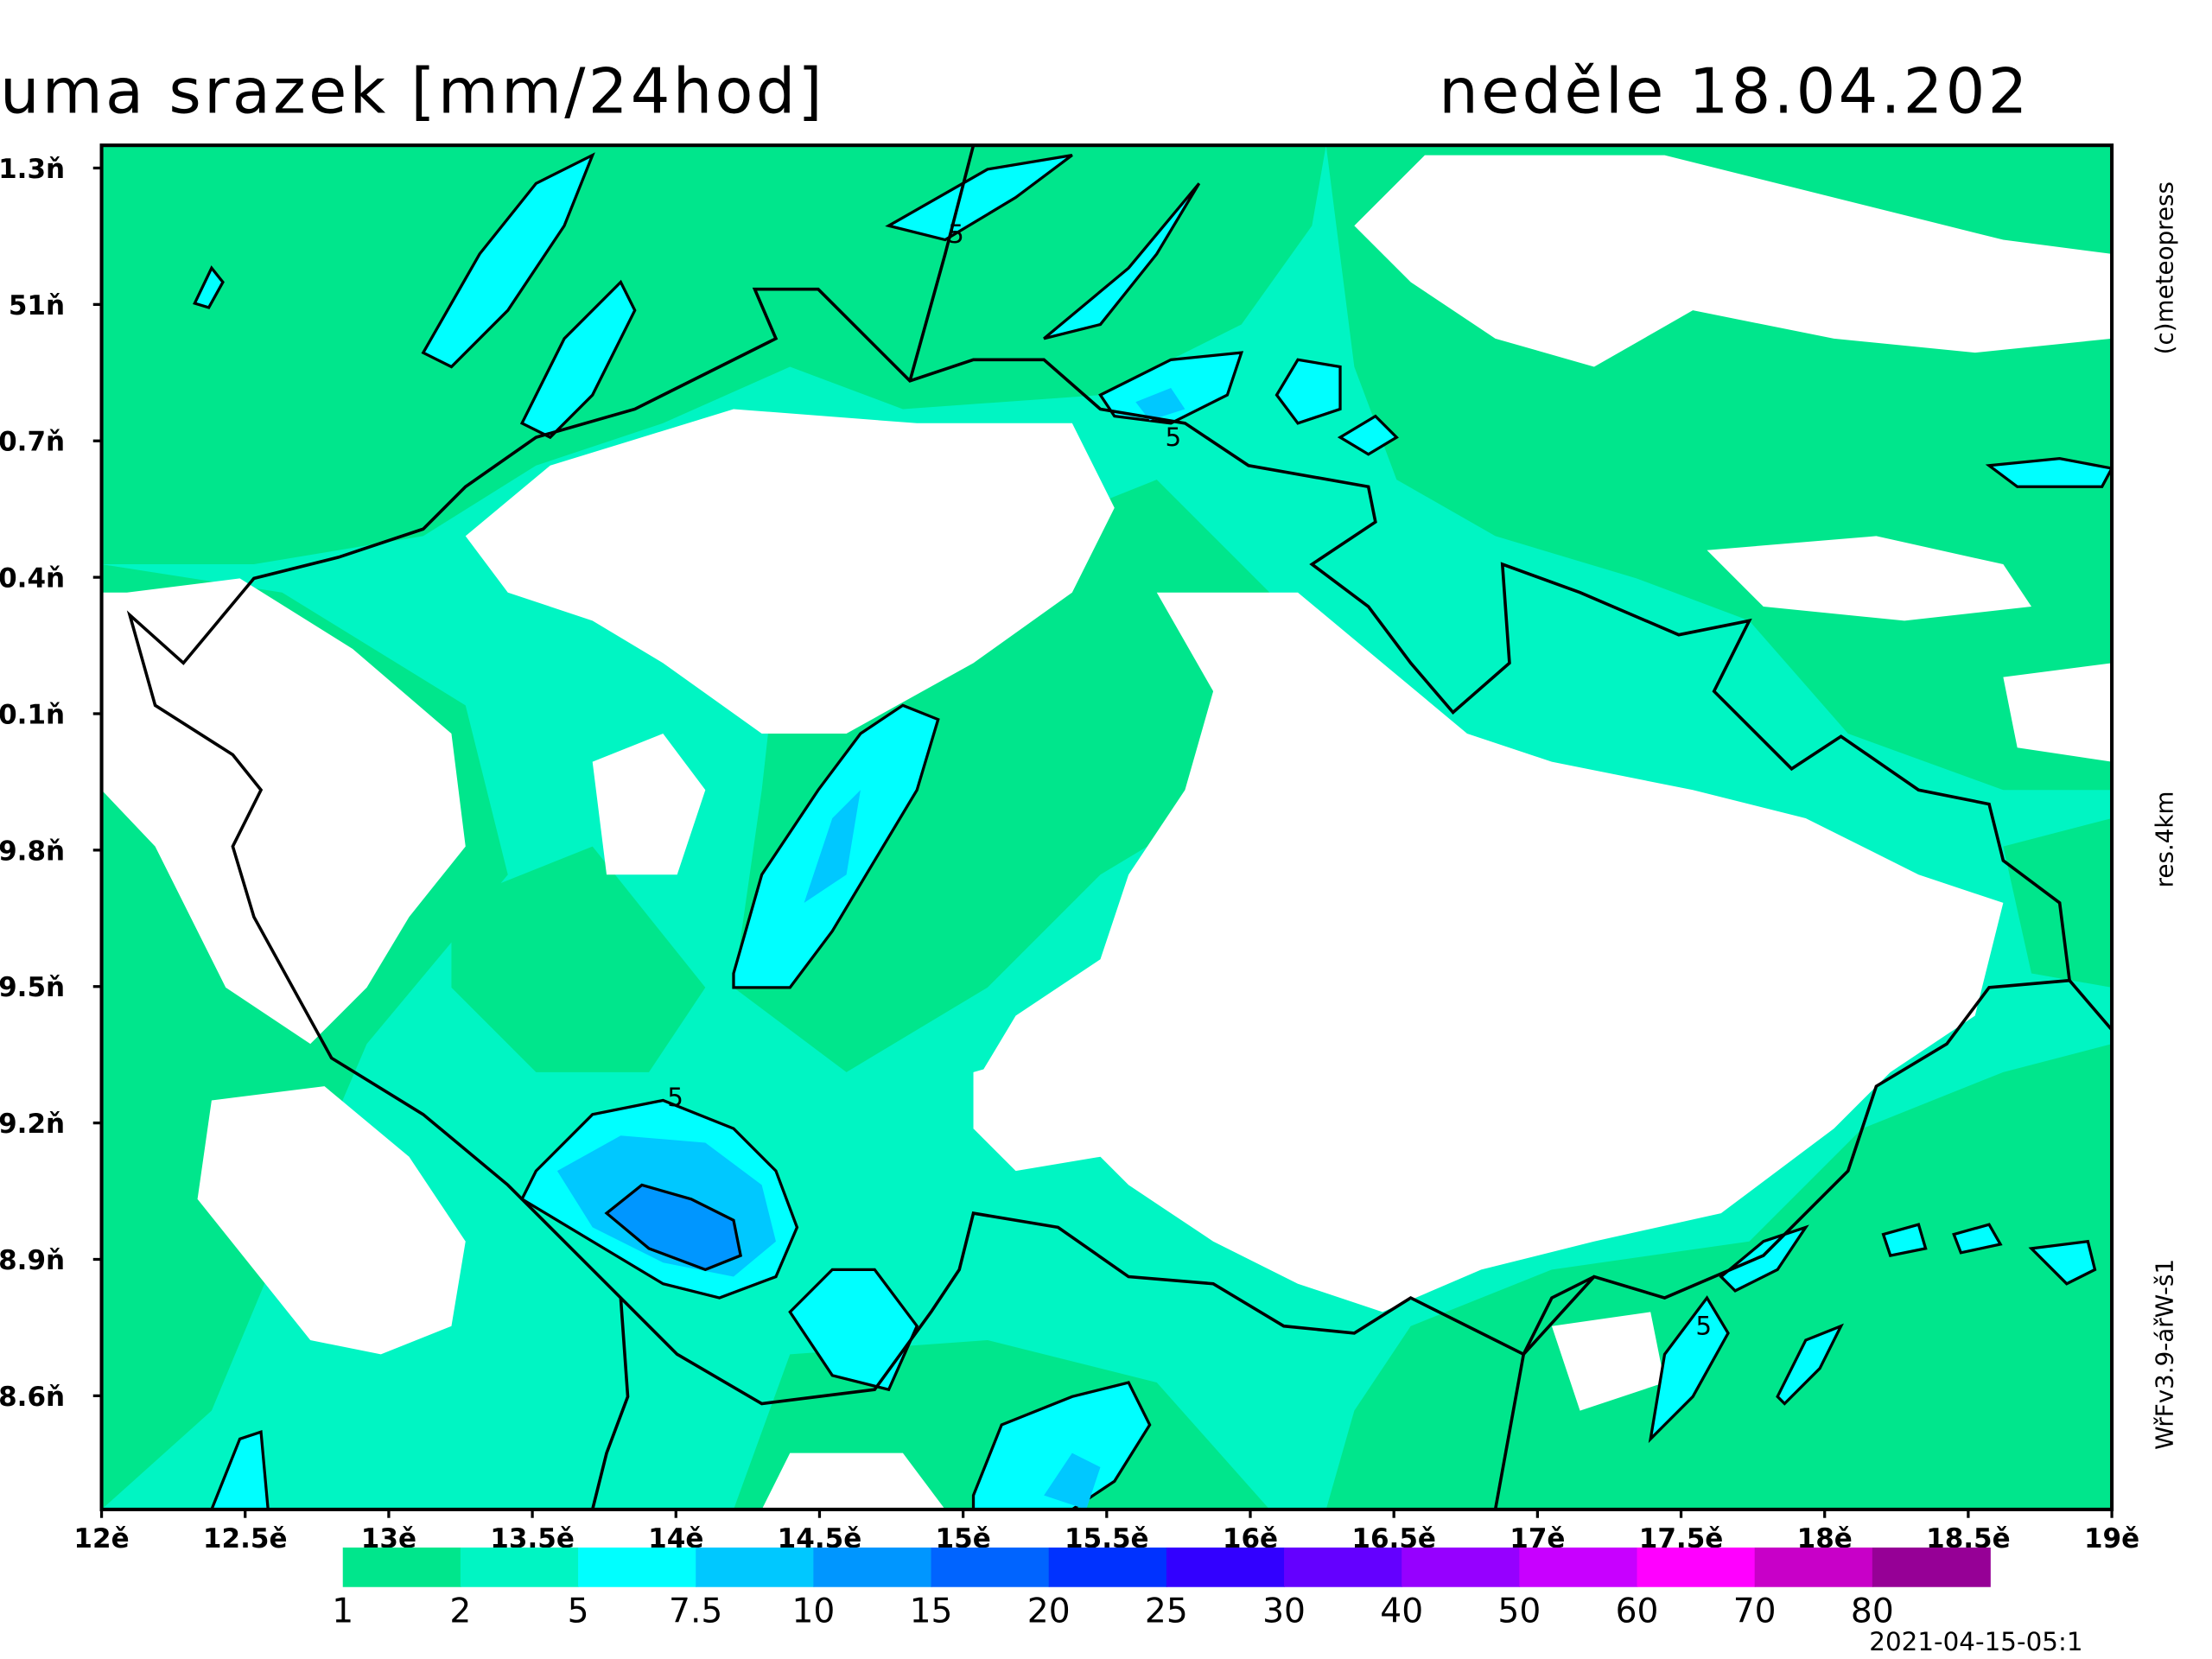  What do you see at coordinates (32, 1260) in the screenshot?
I see `y-tick-label: 8.9ň` at bounding box center [32, 1260].